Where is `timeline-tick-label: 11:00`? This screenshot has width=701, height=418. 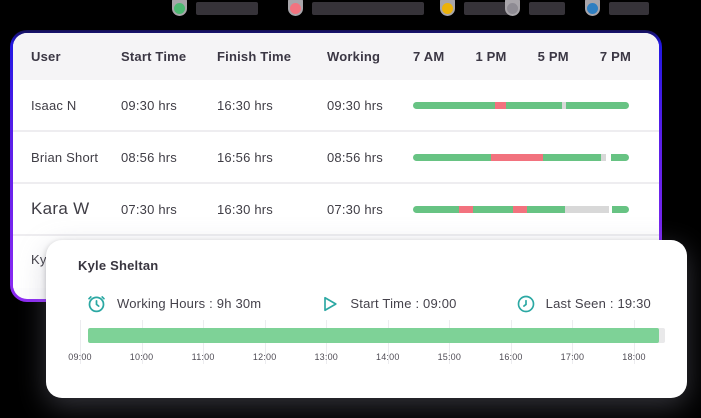
timeline-tick-label: 11:00 is located at coordinates (203, 357).